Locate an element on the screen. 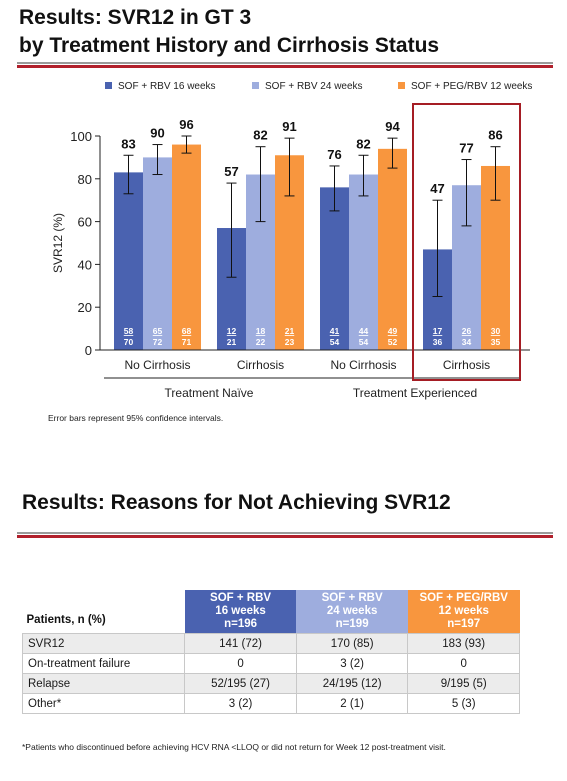  n-numerator: 49 is located at coordinates (393, 331).